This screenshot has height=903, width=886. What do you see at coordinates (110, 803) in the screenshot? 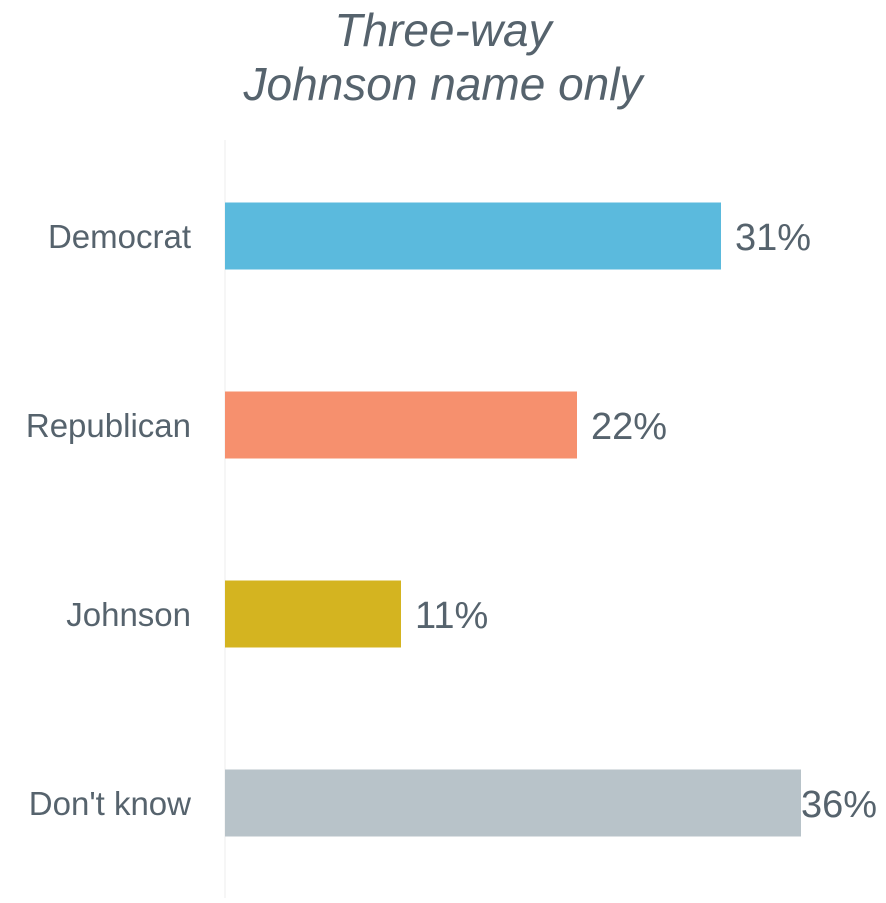
I see `category-label-don-t-know: Don't know` at bounding box center [110, 803].